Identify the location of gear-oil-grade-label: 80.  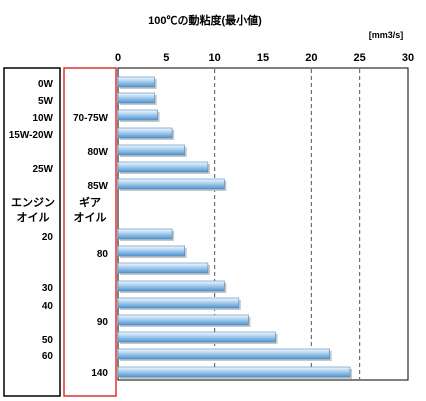
(103, 254).